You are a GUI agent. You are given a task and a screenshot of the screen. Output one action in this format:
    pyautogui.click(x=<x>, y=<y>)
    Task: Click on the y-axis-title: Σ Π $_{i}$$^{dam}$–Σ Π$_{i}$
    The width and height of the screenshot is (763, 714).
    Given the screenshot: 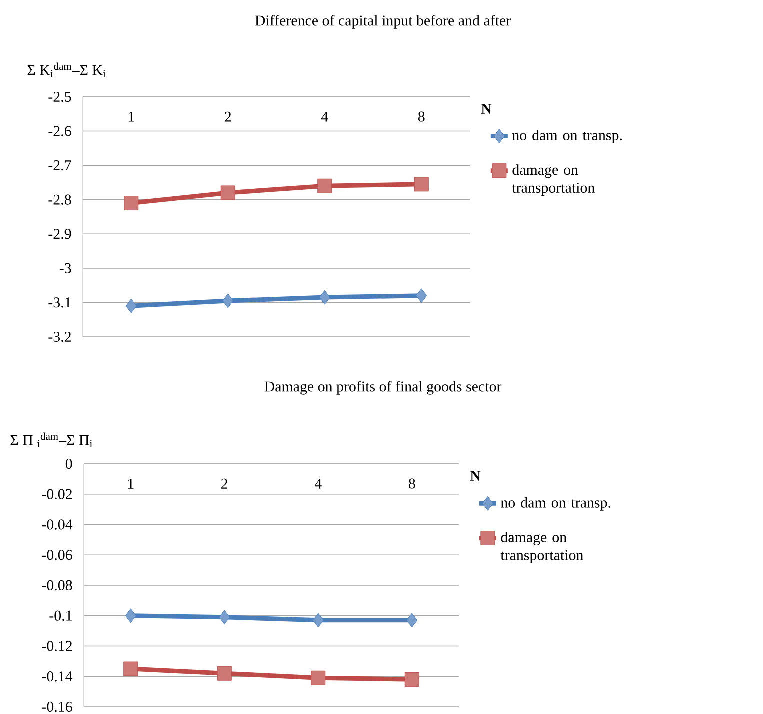 What is the action you would take?
    pyautogui.click(x=51, y=440)
    